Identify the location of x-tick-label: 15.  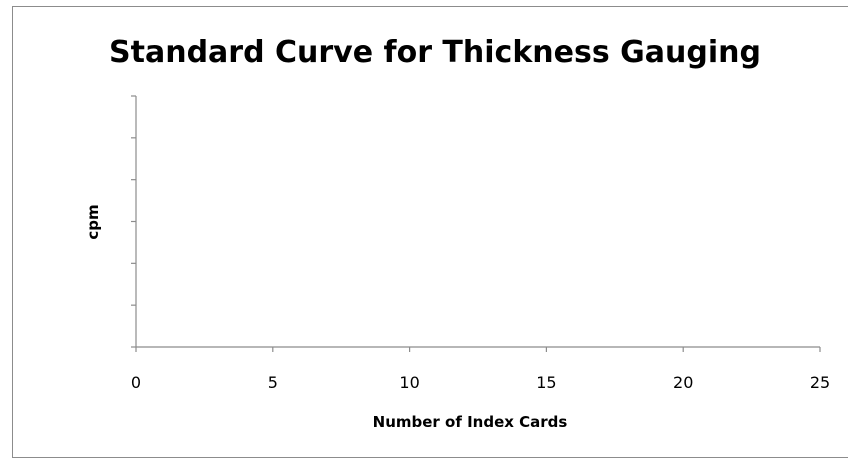
(546, 382).